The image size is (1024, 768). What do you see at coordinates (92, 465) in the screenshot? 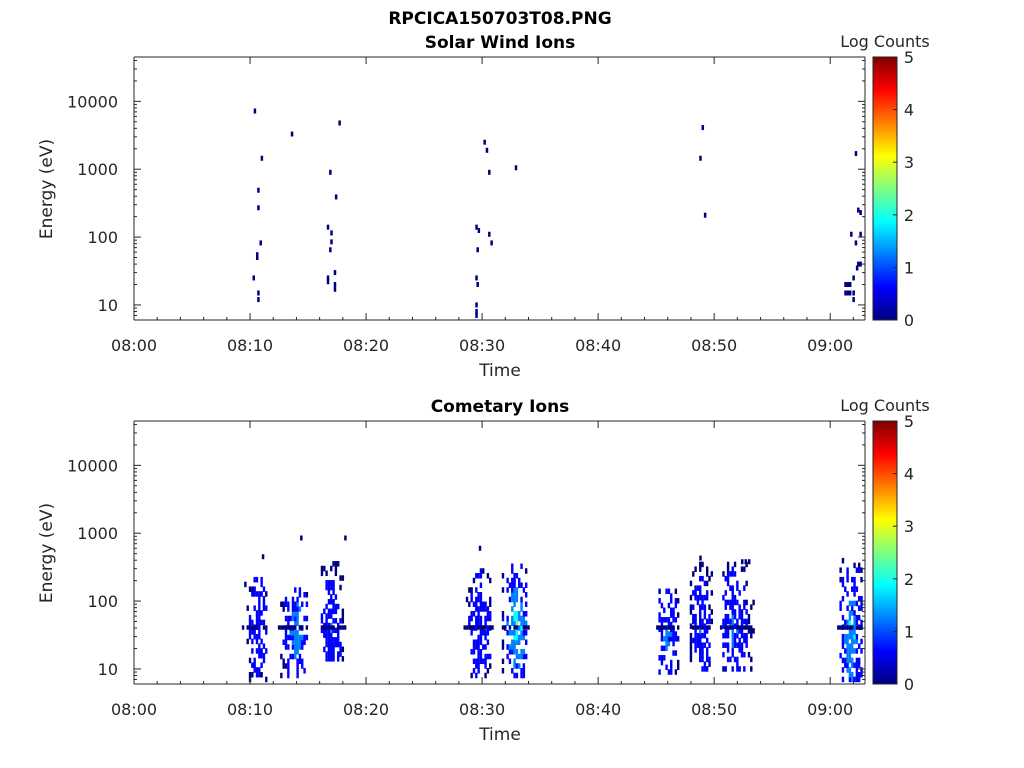
I see `y-tick-label: 10000` at bounding box center [92, 465].